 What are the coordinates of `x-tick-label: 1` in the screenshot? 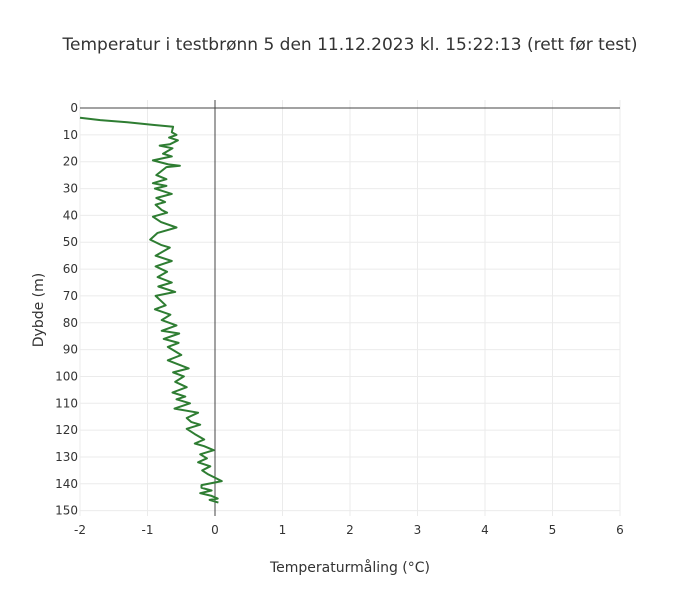 It's located at (283, 530).